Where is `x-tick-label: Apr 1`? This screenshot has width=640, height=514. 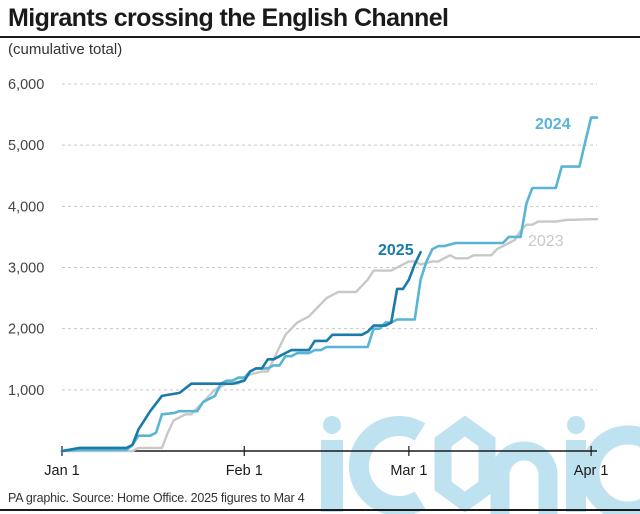 x-tick-label: Apr 1 is located at coordinates (591, 471).